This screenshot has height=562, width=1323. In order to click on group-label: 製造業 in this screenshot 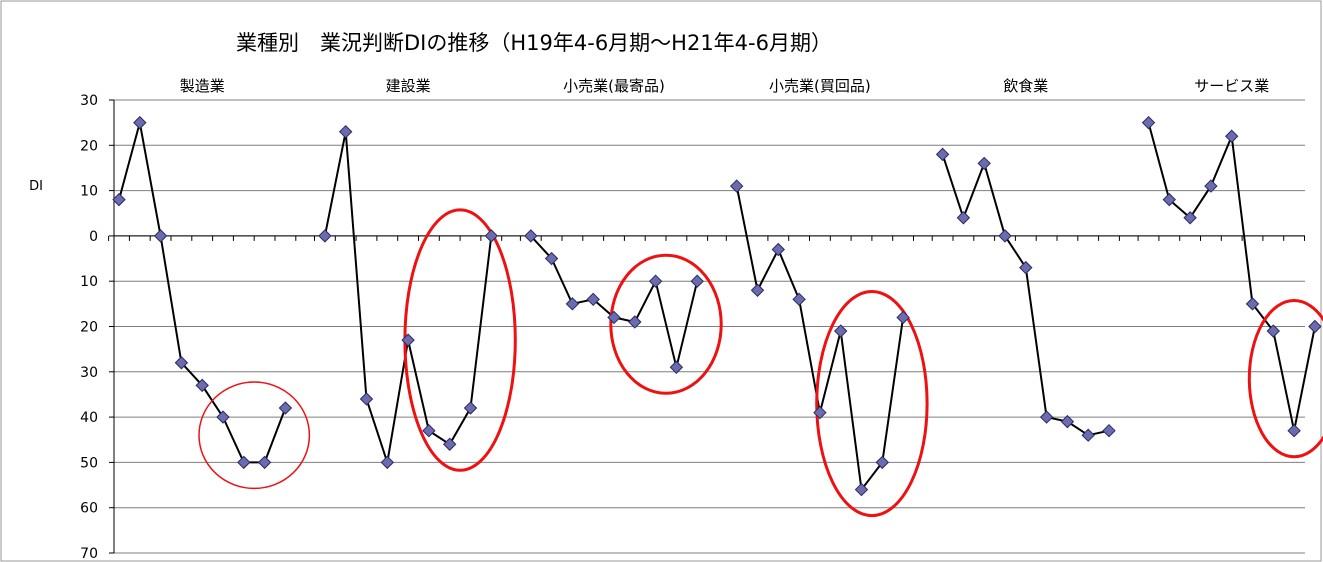, I will do `click(202, 86)`.